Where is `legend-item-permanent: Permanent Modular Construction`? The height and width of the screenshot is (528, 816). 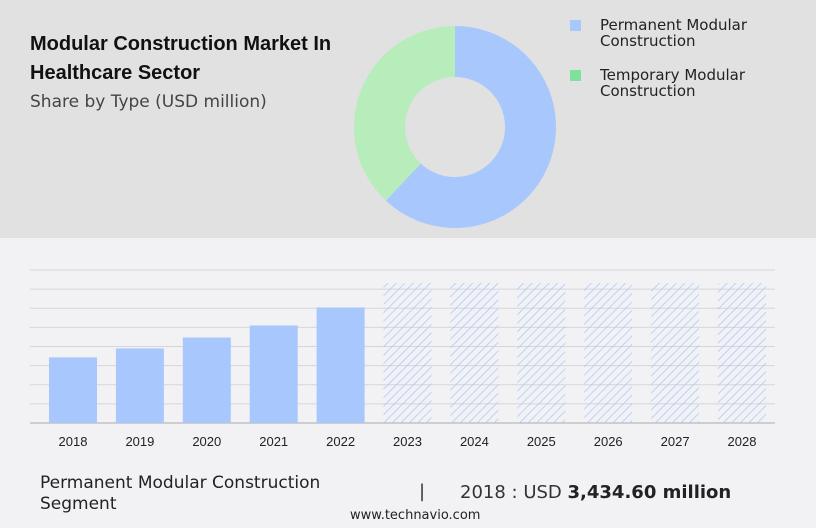
legend-item-permanent: Permanent Modular Construction is located at coordinates (680, 33).